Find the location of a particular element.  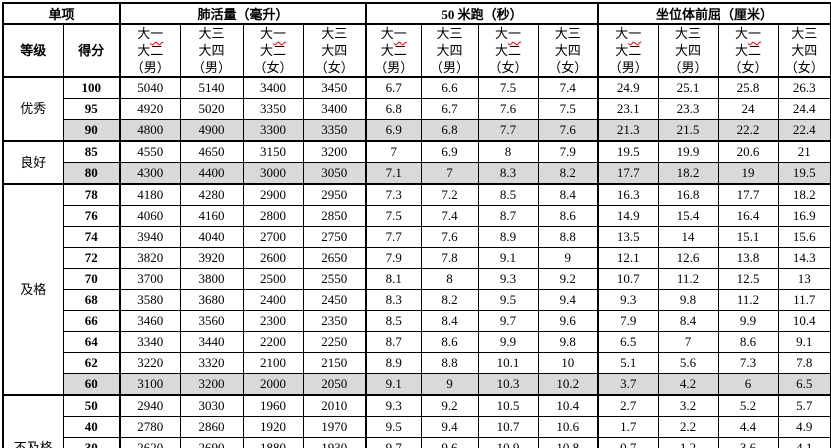

value-cell: 2650 is located at coordinates (334, 258).